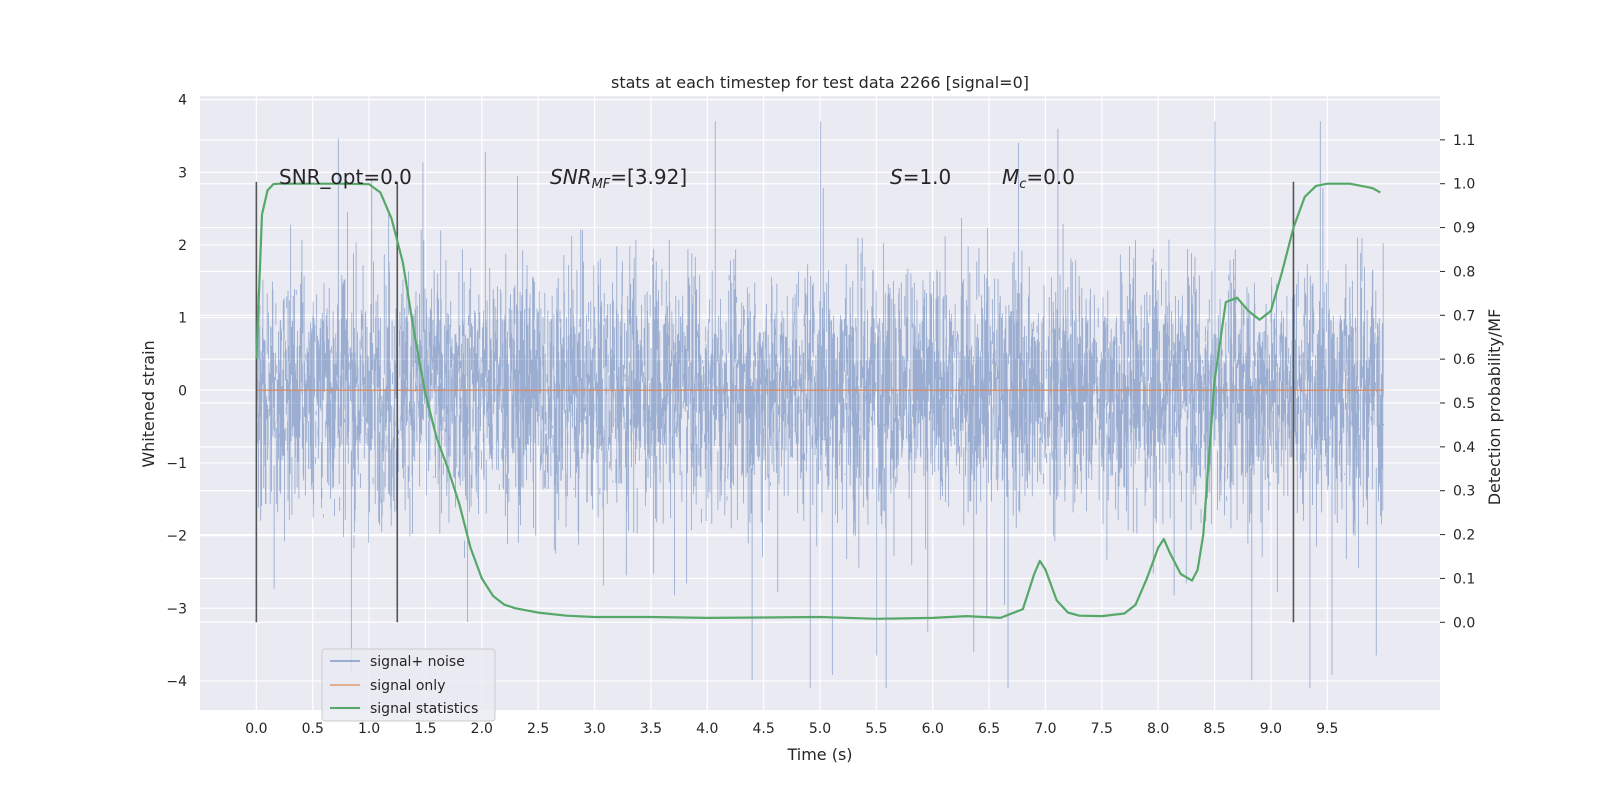 The width and height of the screenshot is (1600, 800). What do you see at coordinates (601, 184) in the screenshot?
I see `annotation-snr-mf-sub: MF` at bounding box center [601, 184].